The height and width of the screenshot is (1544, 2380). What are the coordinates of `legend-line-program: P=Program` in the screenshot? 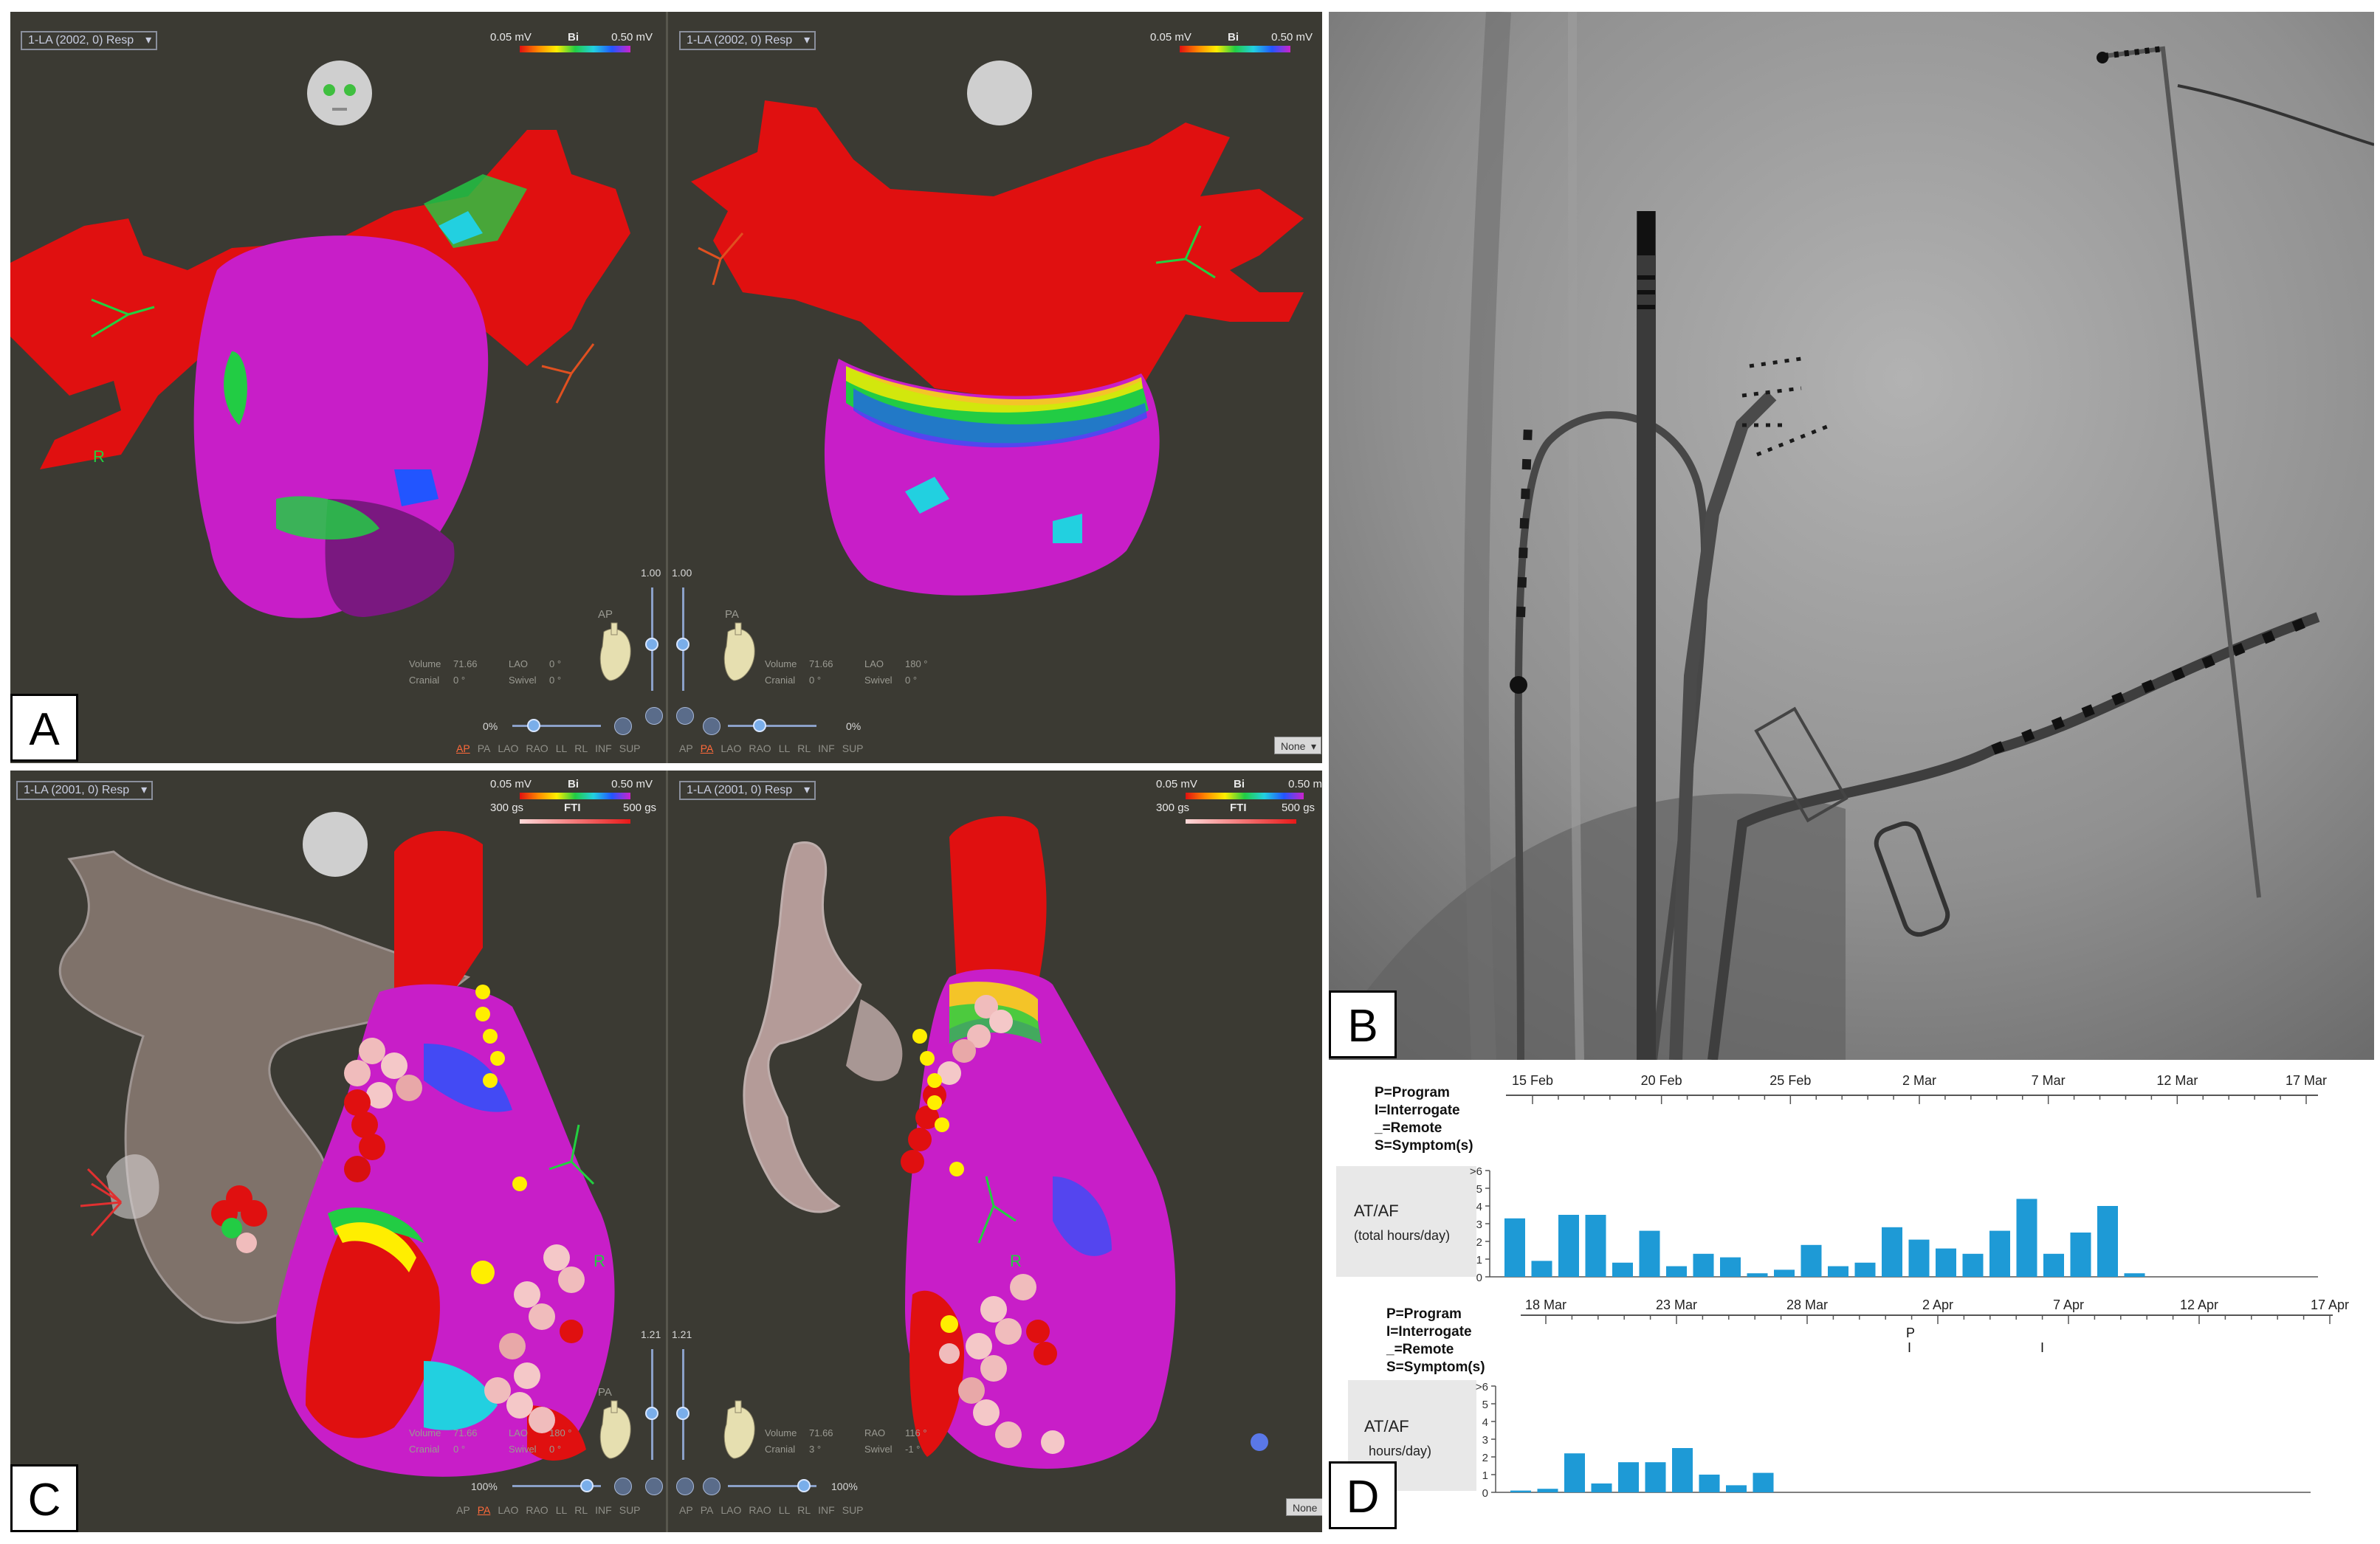 It's located at (1424, 1314).